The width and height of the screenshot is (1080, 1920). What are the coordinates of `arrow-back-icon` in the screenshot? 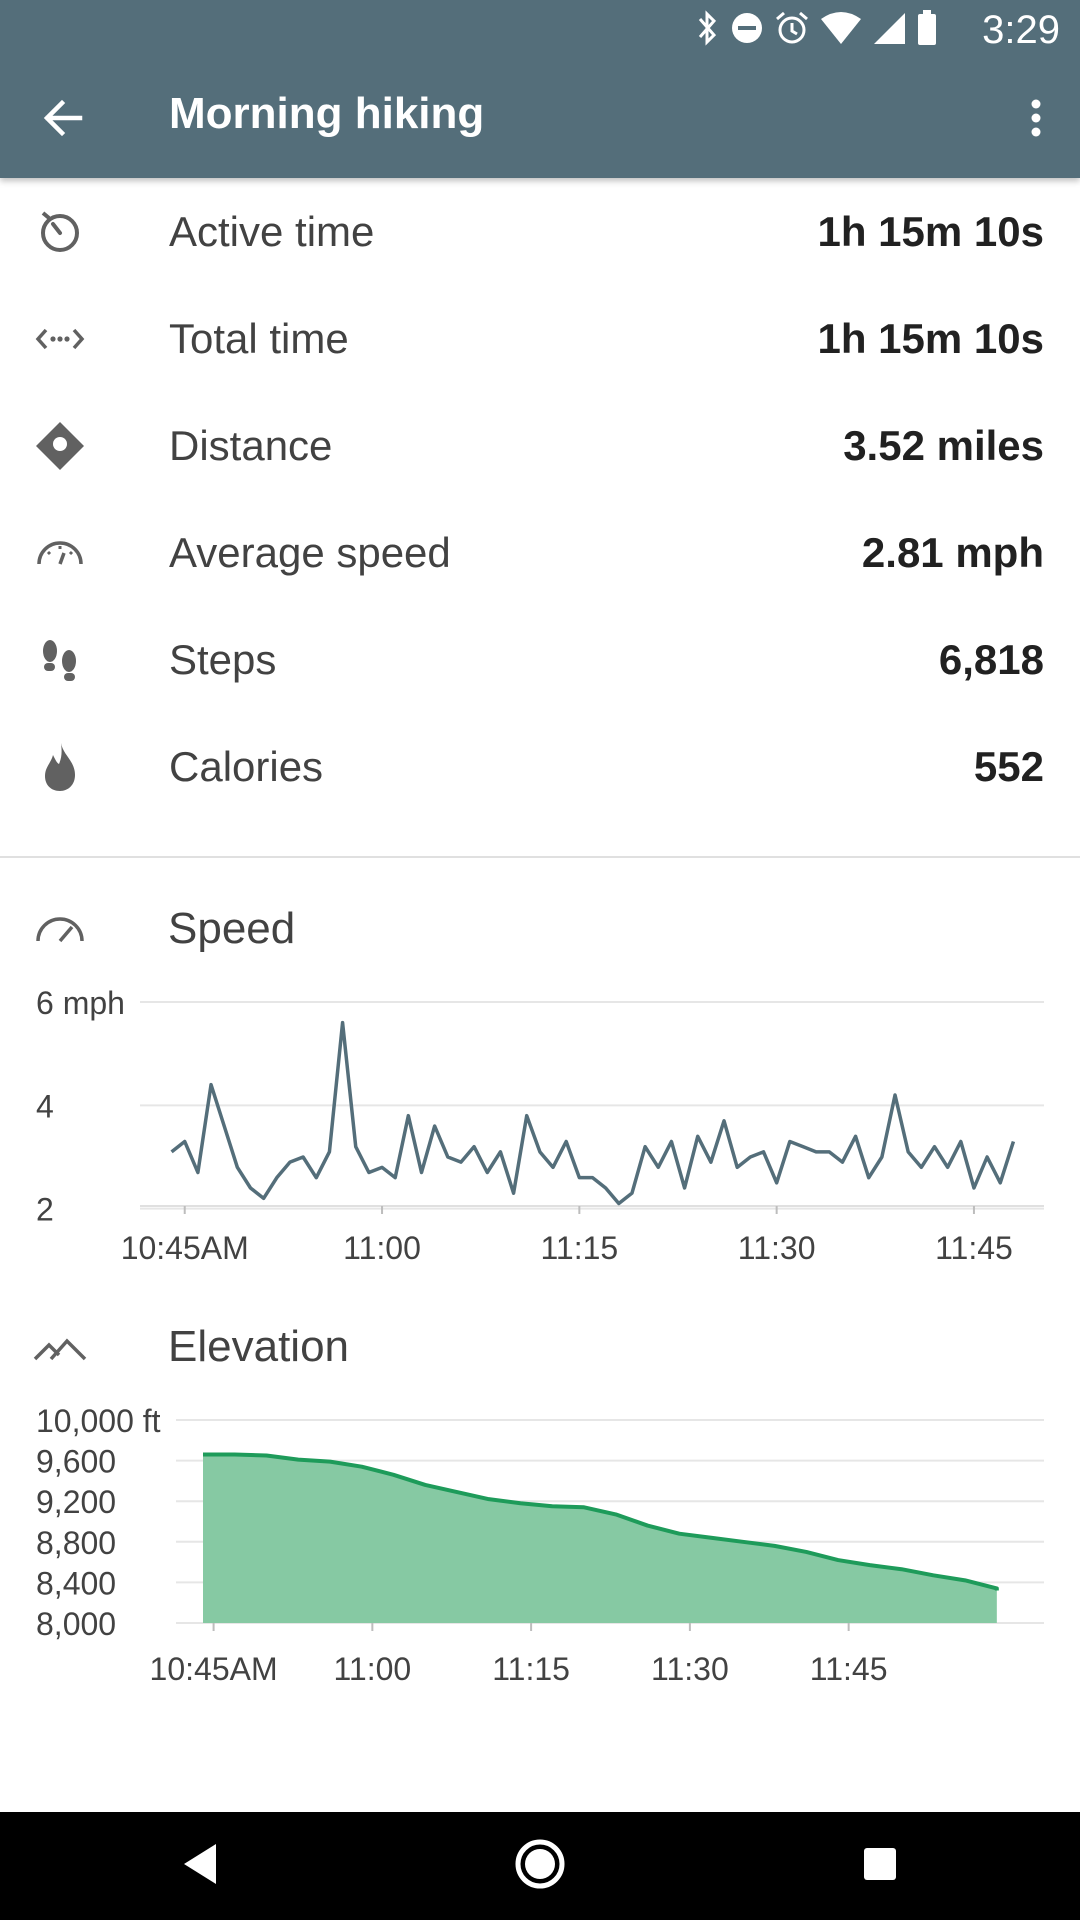 It's located at (63, 120).